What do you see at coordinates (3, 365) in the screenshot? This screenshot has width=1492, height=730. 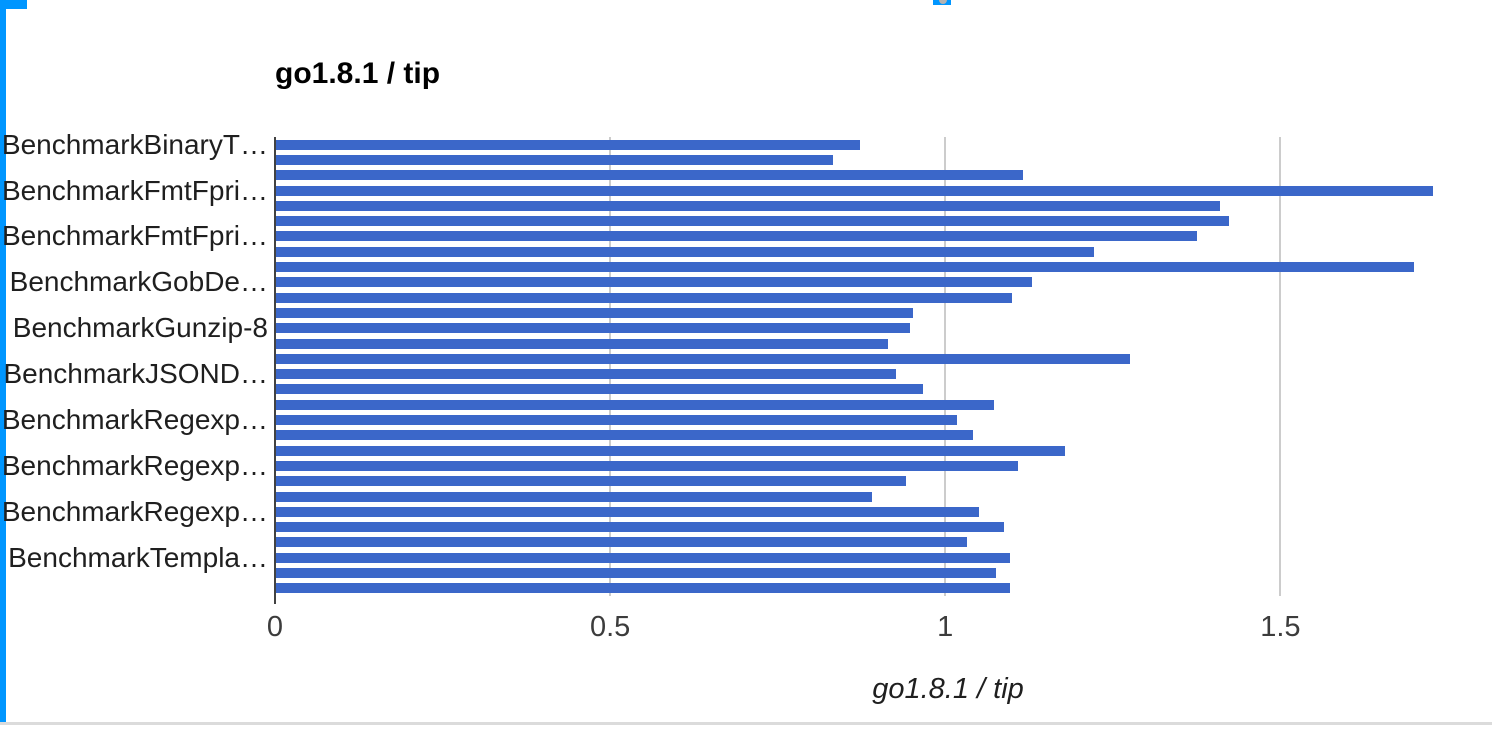 I see `selection-left-edge` at bounding box center [3, 365].